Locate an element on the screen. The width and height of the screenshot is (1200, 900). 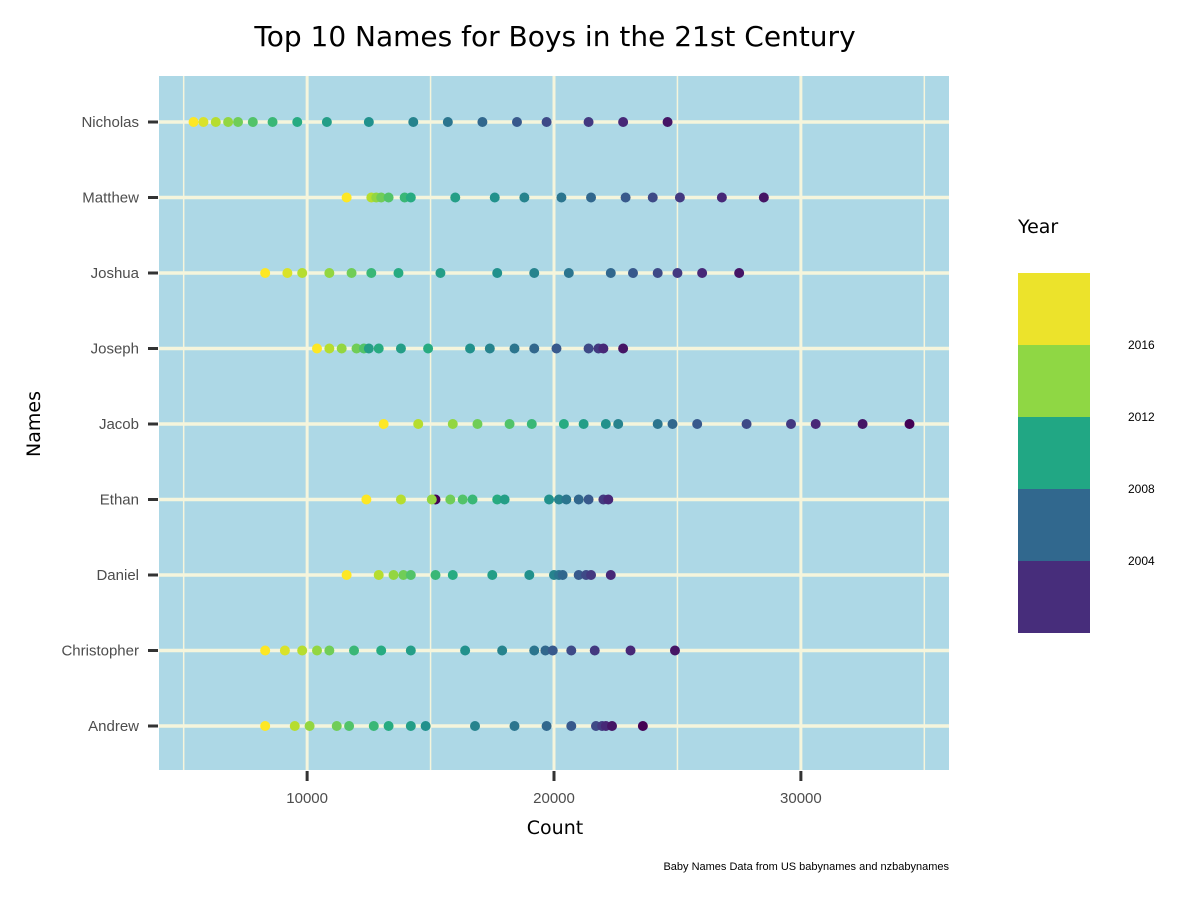
y-tick-label: Matthew is located at coordinates (110, 198).